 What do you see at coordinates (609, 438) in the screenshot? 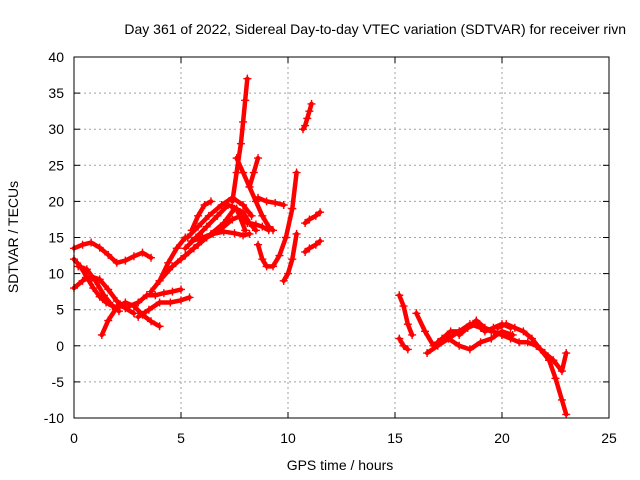
I see `x-tick-label: 25` at bounding box center [609, 438].